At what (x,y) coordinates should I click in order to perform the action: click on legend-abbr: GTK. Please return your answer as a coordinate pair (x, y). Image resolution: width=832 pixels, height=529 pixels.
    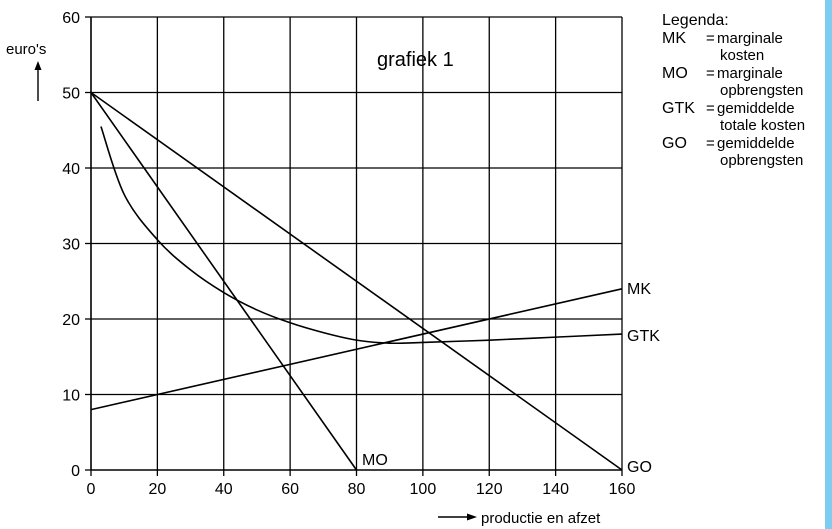
    Looking at the image, I should click on (678, 108).